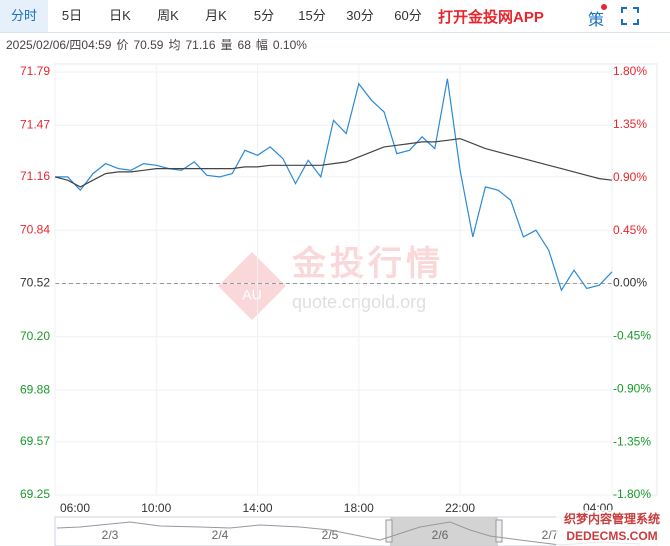 This screenshot has height=546, width=670. What do you see at coordinates (330, 535) in the screenshot?
I see `navigator-label: 2/5` at bounding box center [330, 535].